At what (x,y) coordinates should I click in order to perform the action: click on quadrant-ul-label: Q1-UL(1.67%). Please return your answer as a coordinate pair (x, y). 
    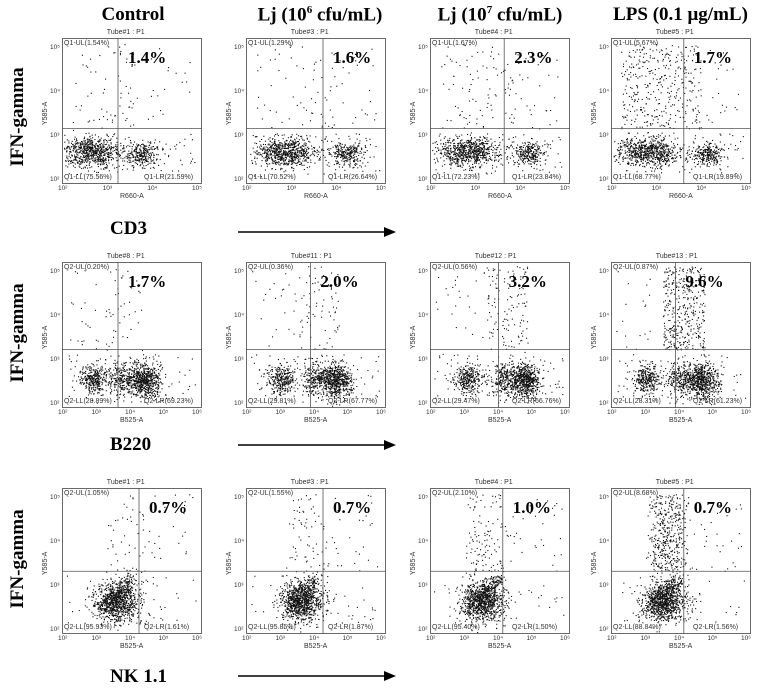
    Looking at the image, I should click on (455, 43).